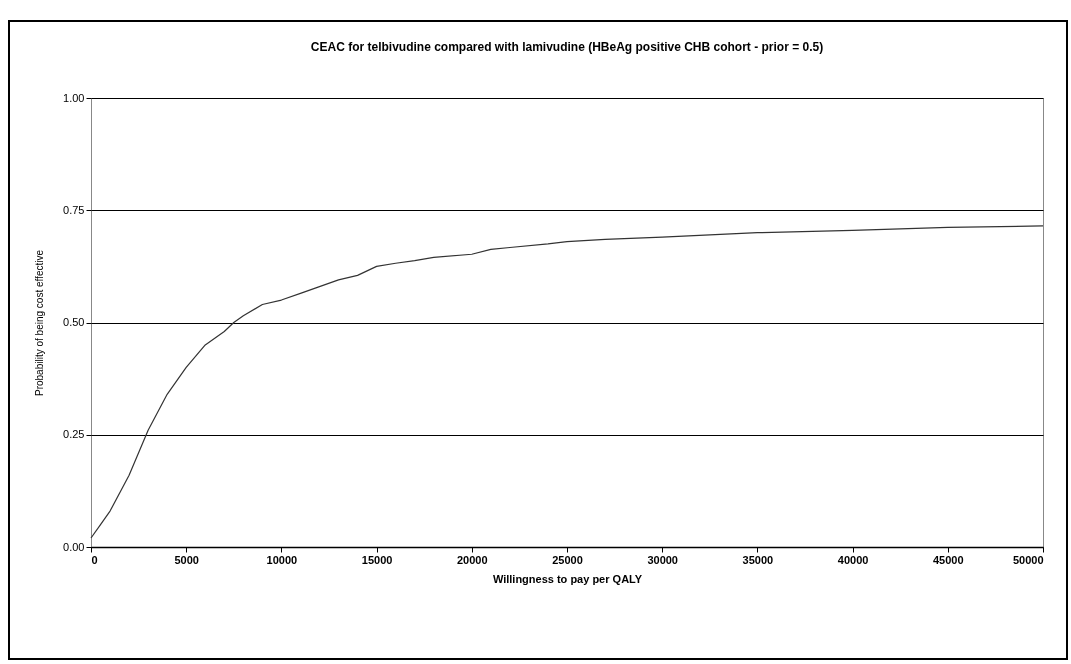 The height and width of the screenshot is (664, 1071). I want to click on x-tick-label: 30000, so click(662, 559).